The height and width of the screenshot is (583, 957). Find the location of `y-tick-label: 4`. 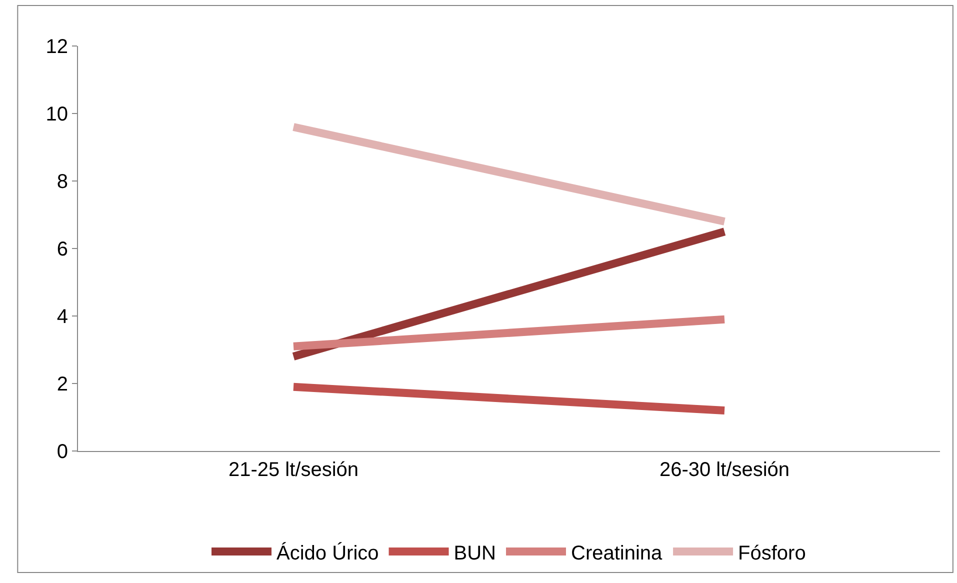

y-tick-label: 4 is located at coordinates (62, 317).